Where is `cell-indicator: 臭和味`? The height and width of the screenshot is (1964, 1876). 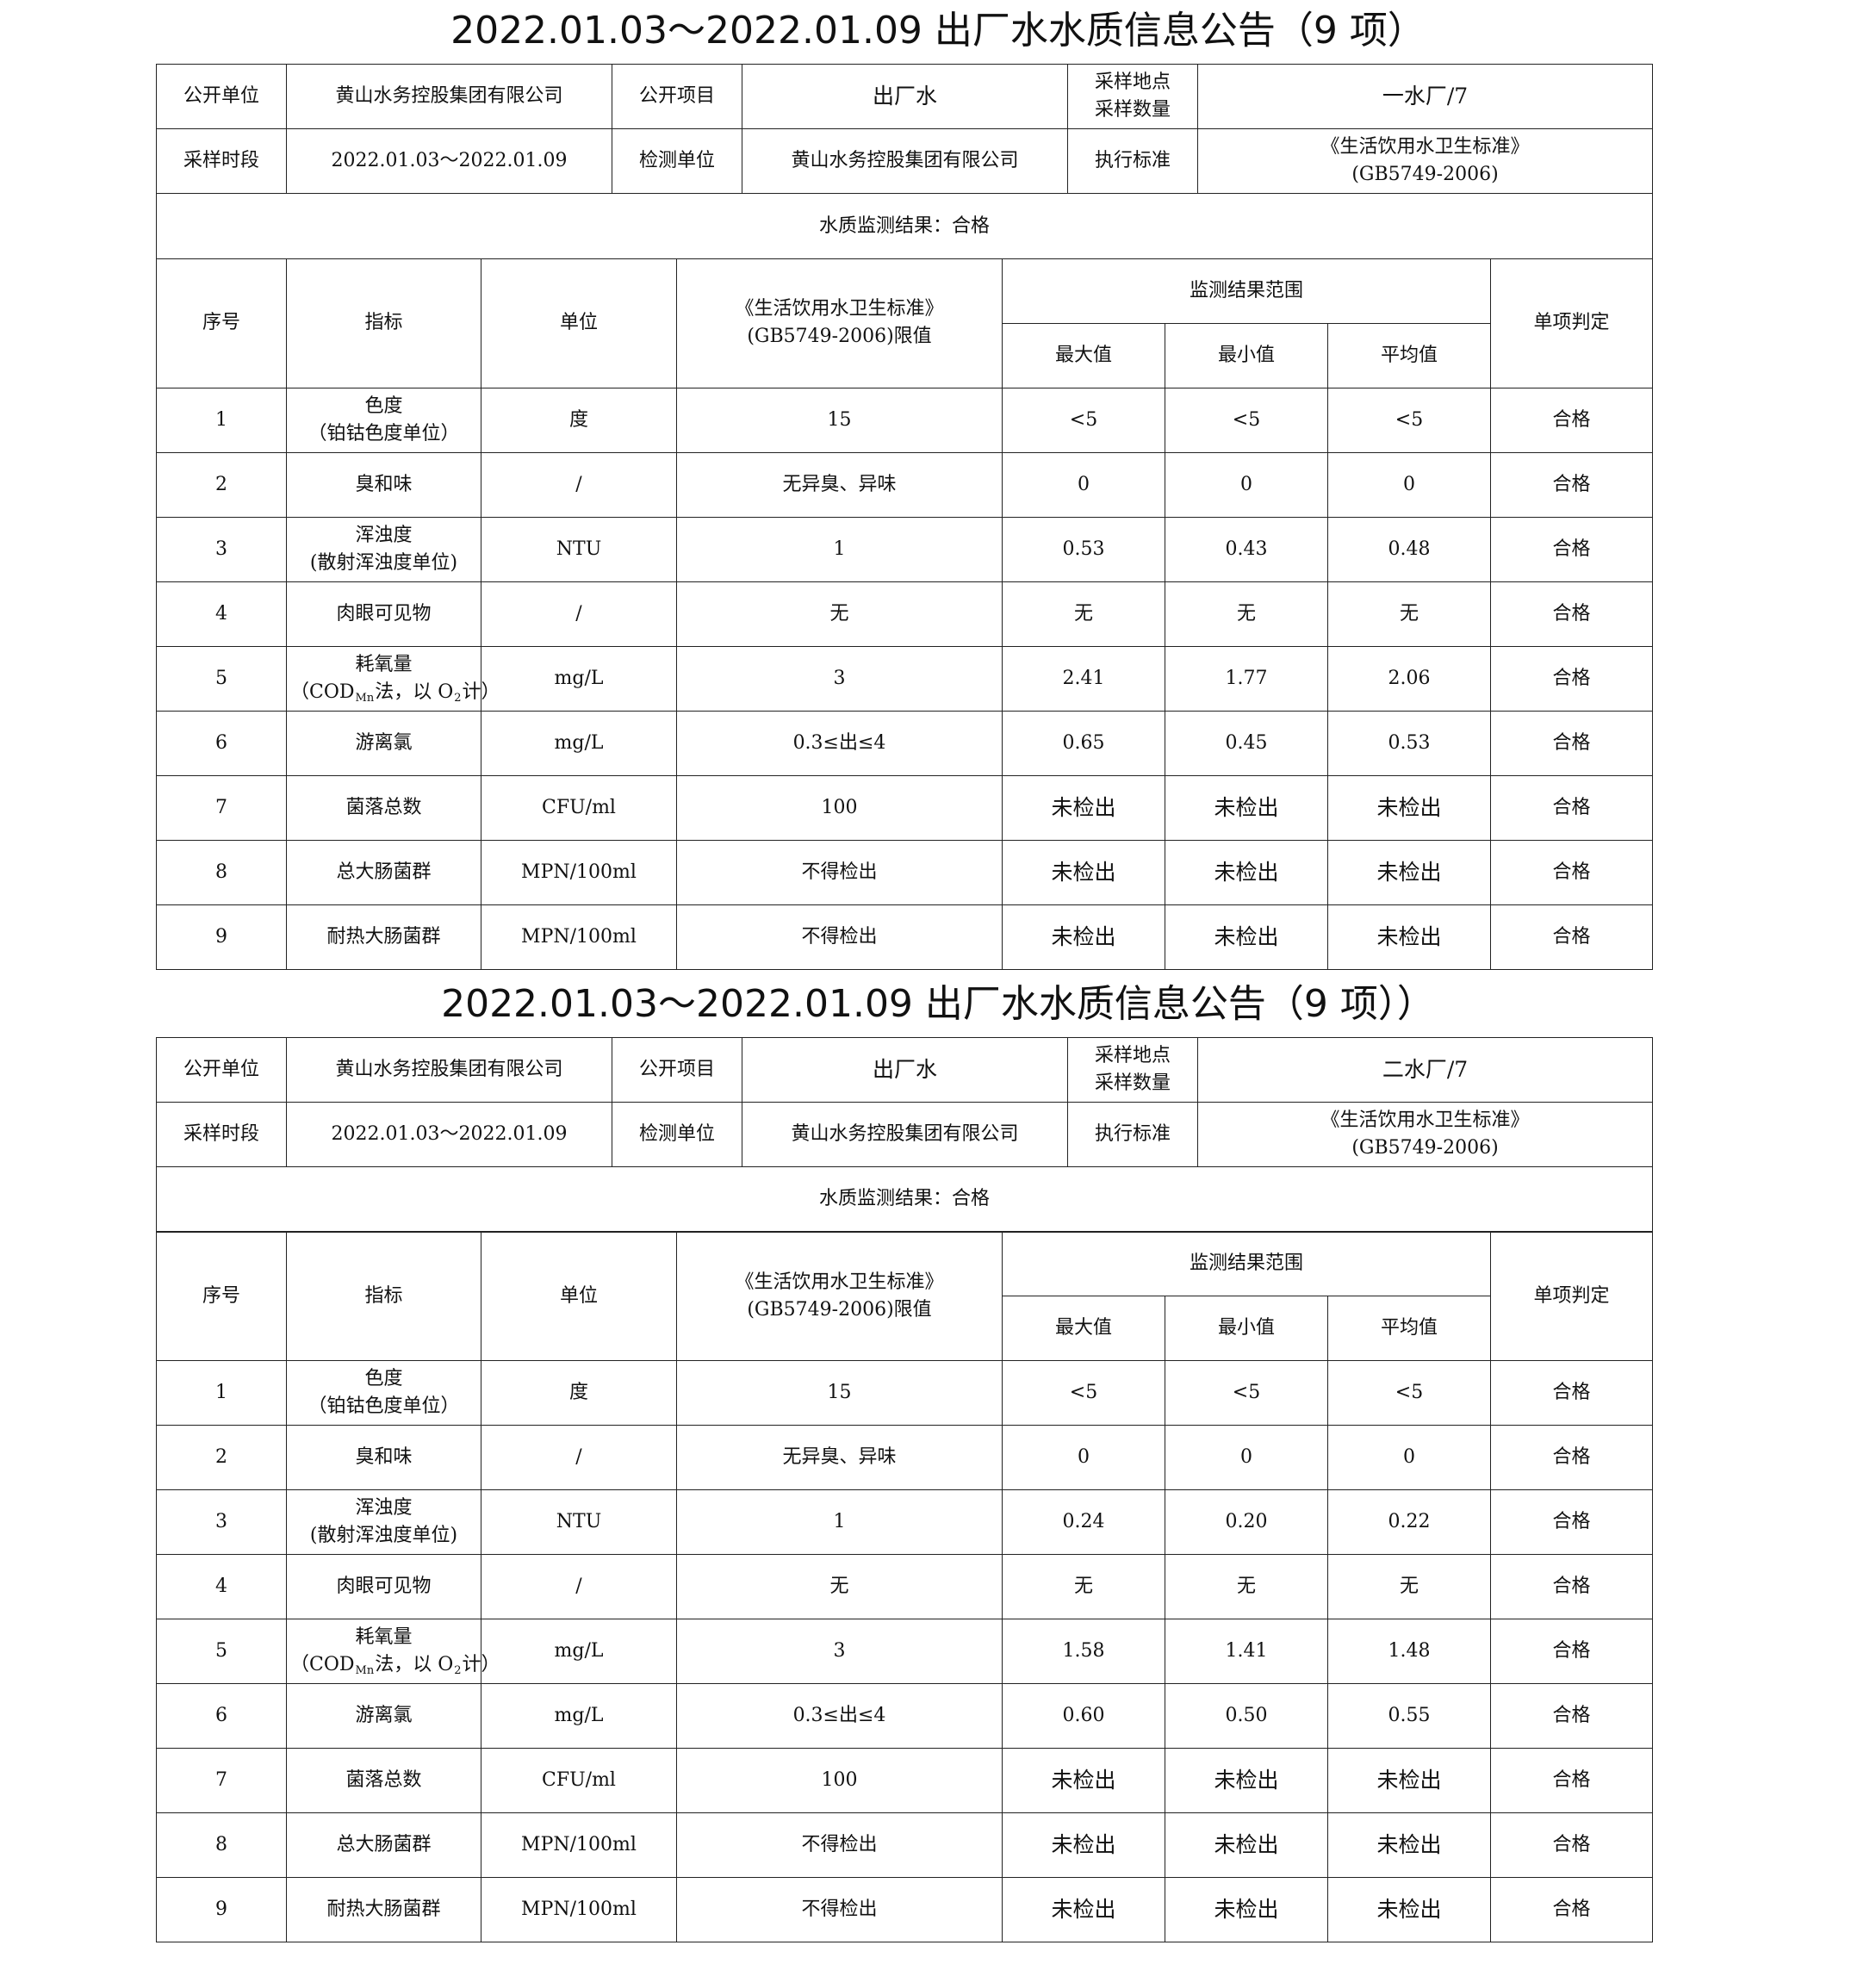
cell-indicator: 臭和味 is located at coordinates (383, 1457).